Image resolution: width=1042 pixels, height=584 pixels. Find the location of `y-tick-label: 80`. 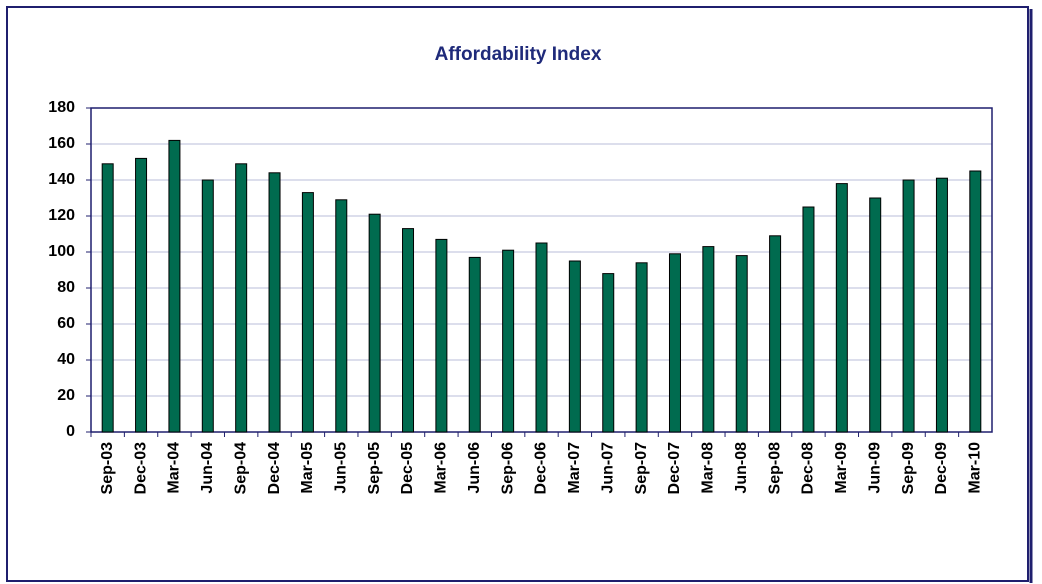

y-tick-label: 80 is located at coordinates (66, 287).